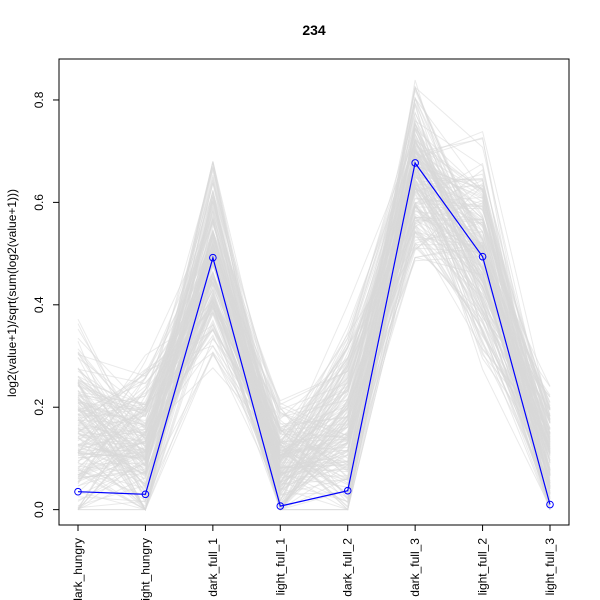  Describe the element at coordinates (348, 567) in the screenshot. I see `x-tick-label: dark_full_2` at that location.